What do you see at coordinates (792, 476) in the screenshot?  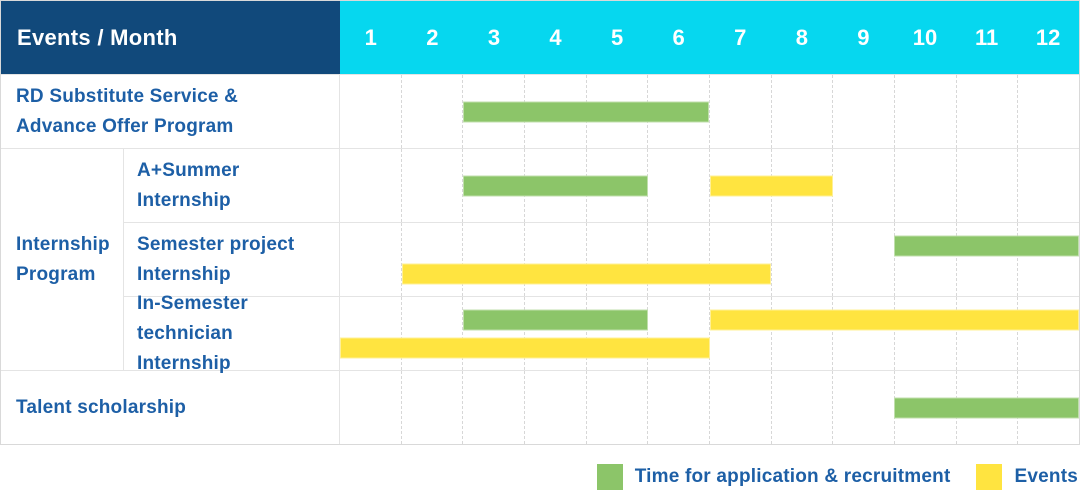 I see `legend-label-application: Time for application & recruitment` at bounding box center [792, 476].